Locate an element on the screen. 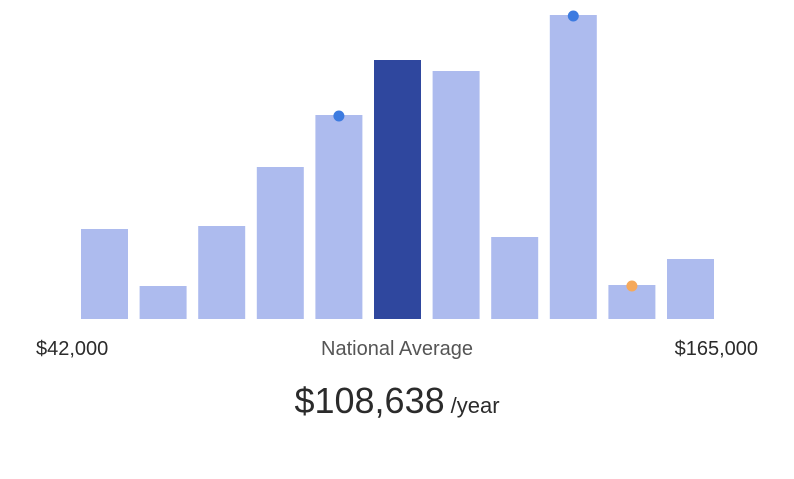  average-salary-unit: /year is located at coordinates (475, 405).